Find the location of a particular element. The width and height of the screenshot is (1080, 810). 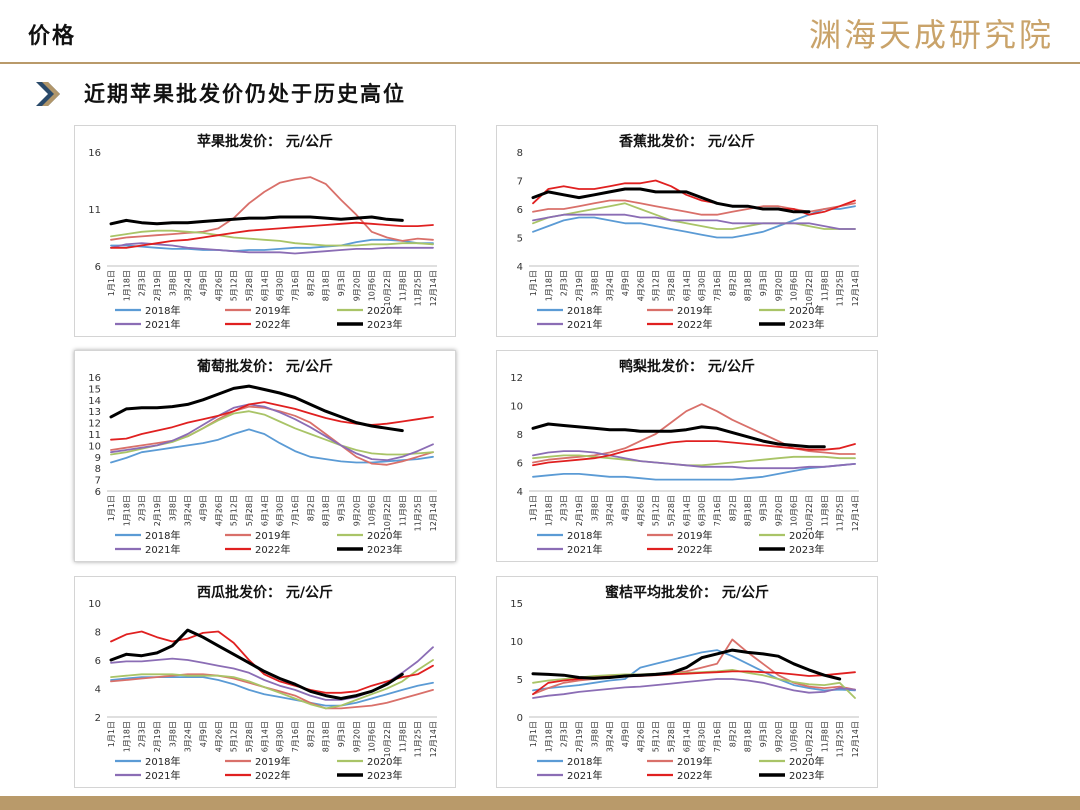

legend-label: 2020年 is located at coordinates (806, 535).